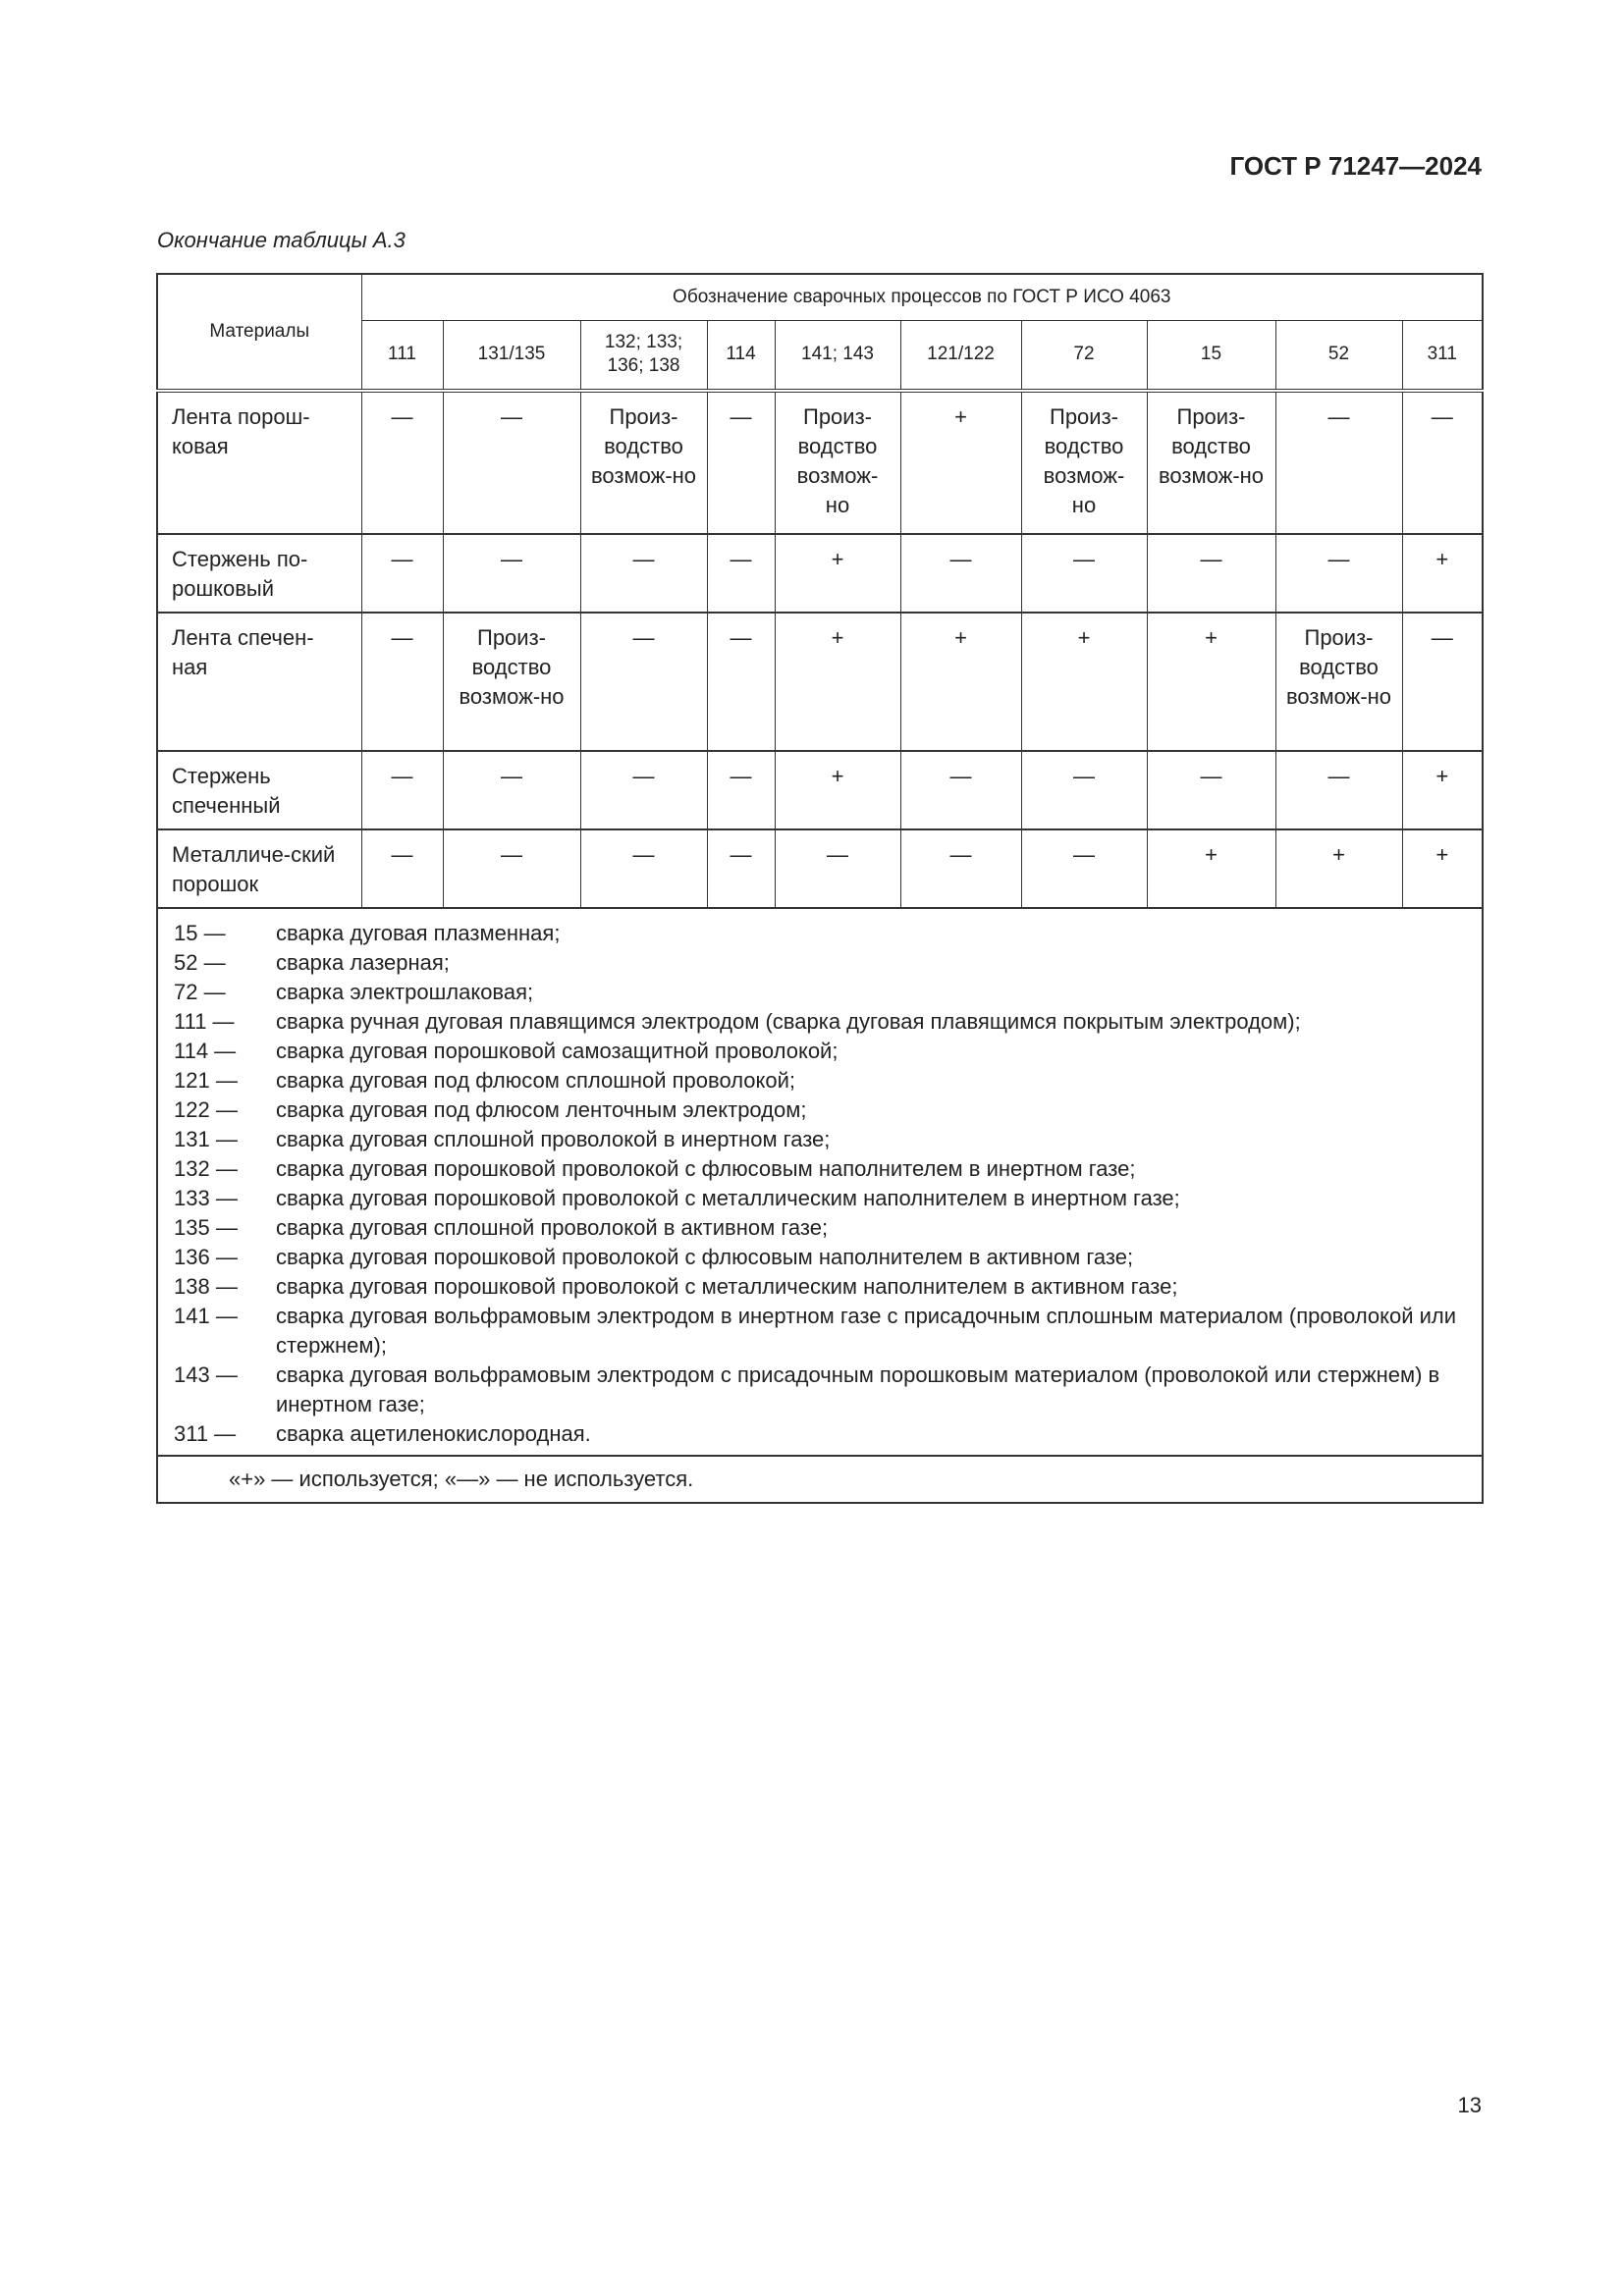 The height and width of the screenshot is (2296, 1624). I want to click on note-code: 143 —, so click(206, 1374).